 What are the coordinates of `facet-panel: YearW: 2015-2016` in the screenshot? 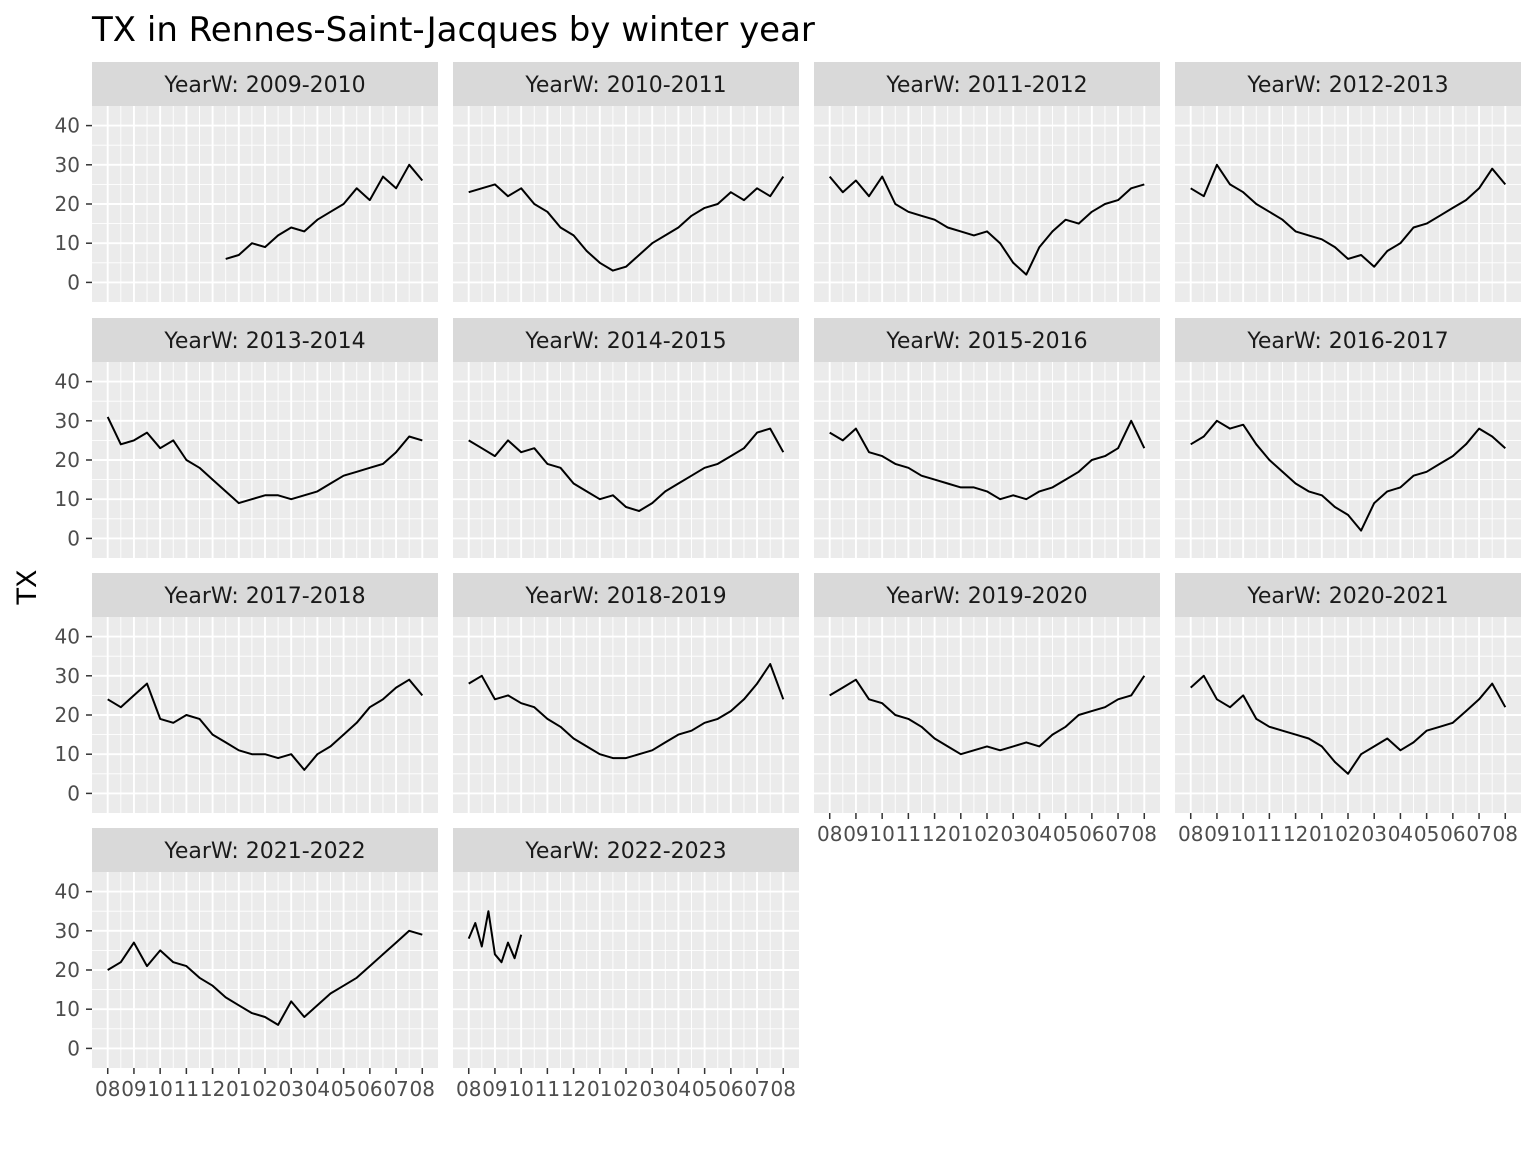 It's located at (987, 438).